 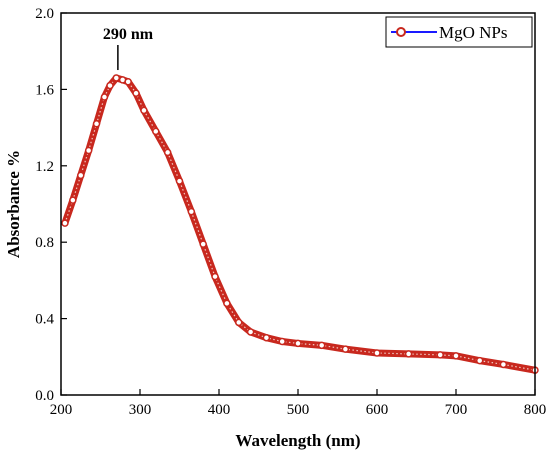 What do you see at coordinates (44, 396) in the screenshot?
I see `y-tick-label: 0.0` at bounding box center [44, 396].